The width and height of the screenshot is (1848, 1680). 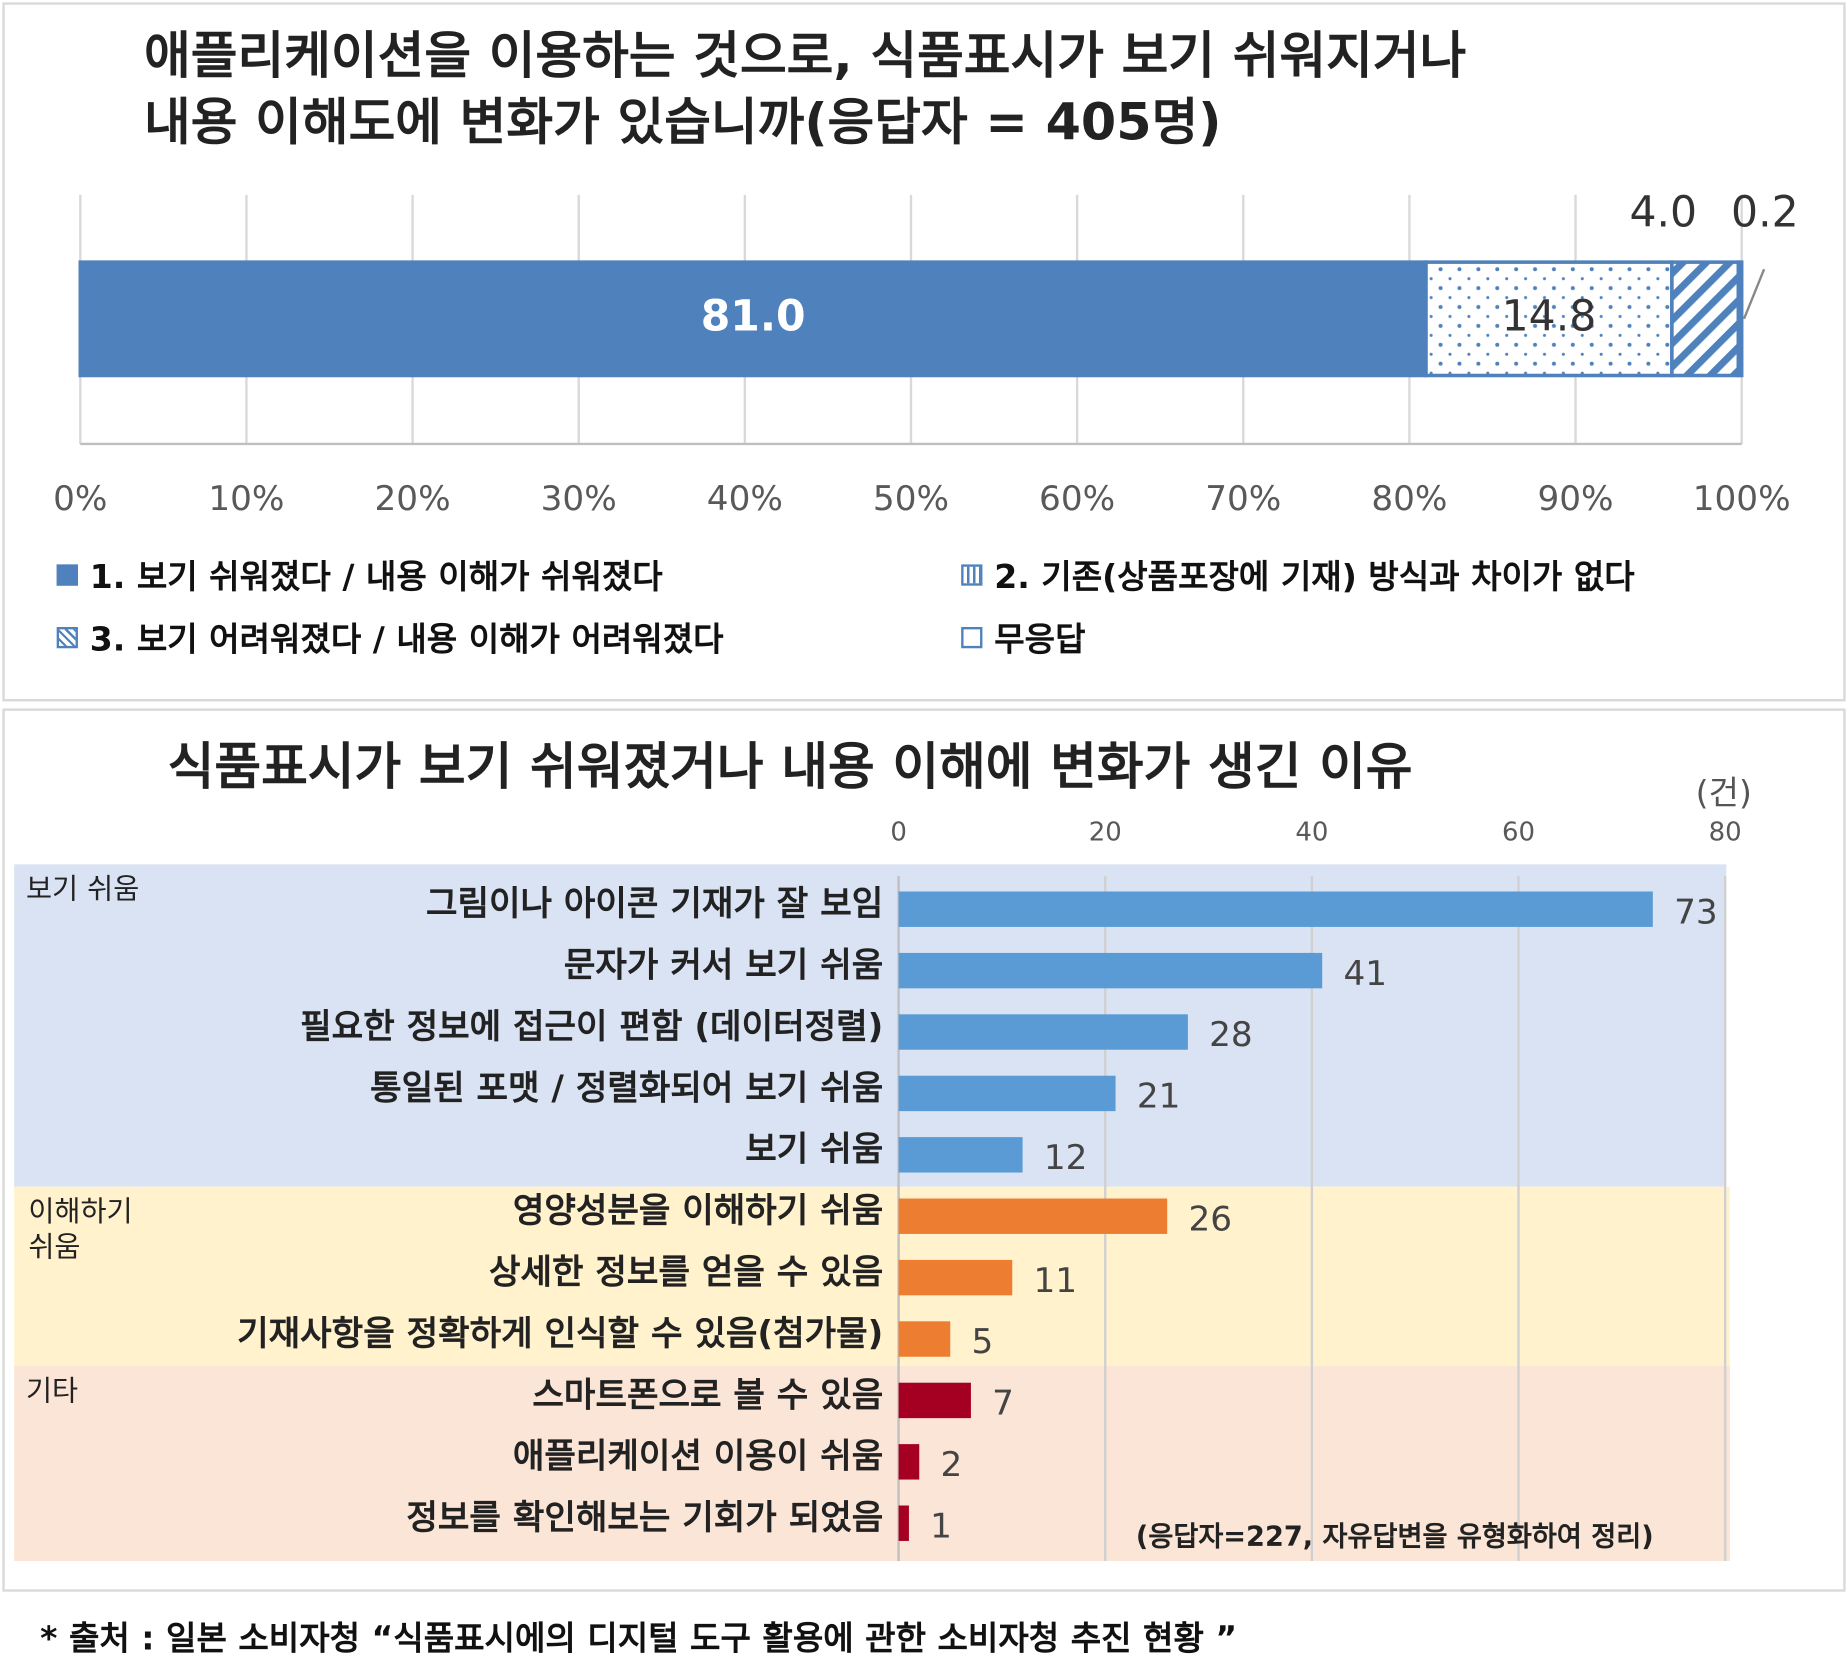 What do you see at coordinates (898, 833) in the screenshot?
I see `x-tick-label: 0` at bounding box center [898, 833].